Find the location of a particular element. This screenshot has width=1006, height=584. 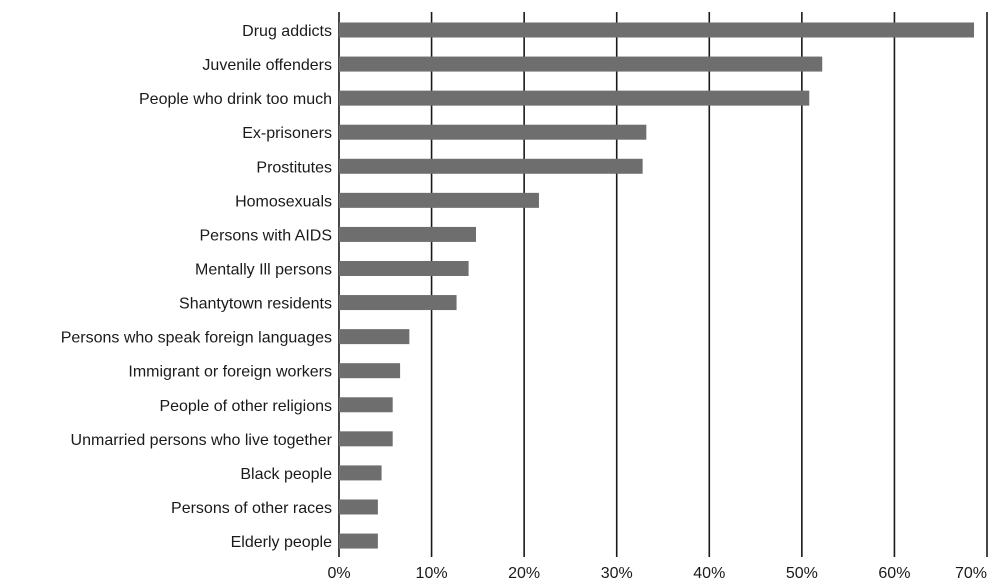

category-label: Shantytown residents is located at coordinates (255, 304).